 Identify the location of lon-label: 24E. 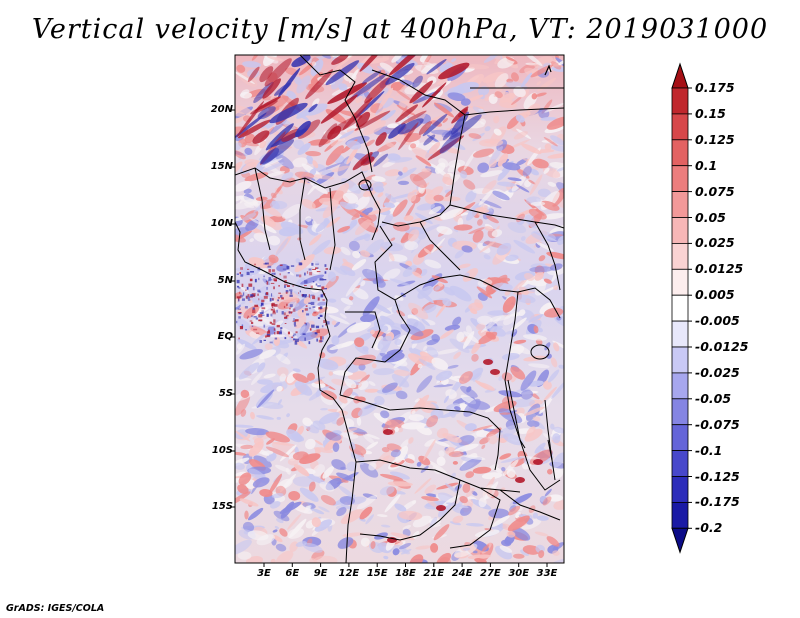
(462, 573).